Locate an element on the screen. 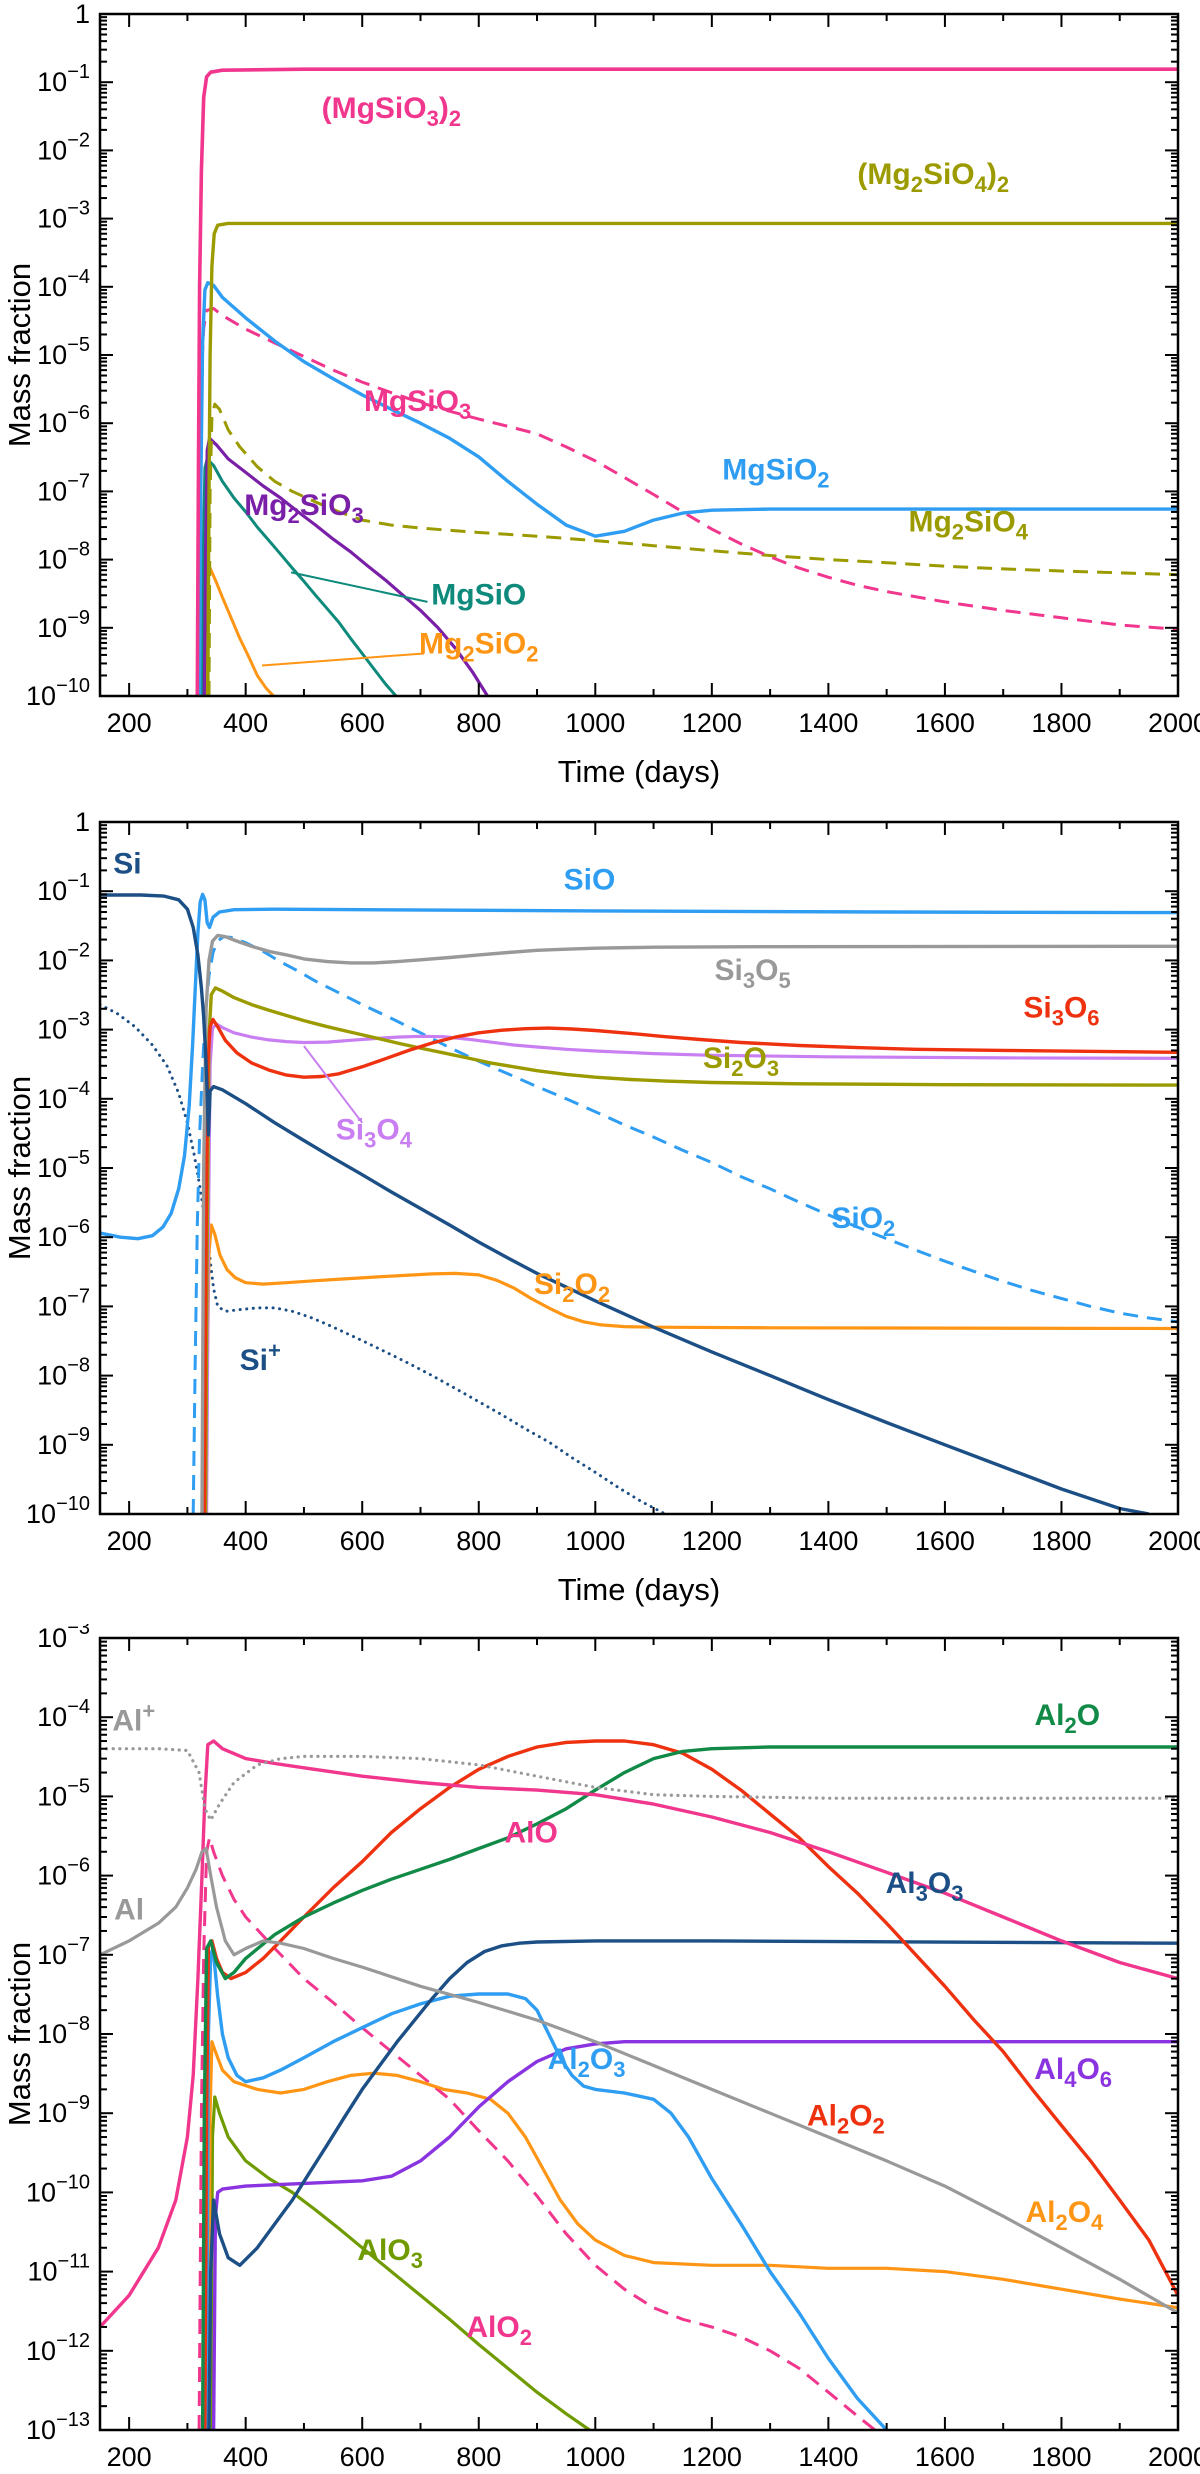 This screenshot has height=2474, width=1200. curve-label-al-2o-3: Al2O3 is located at coordinates (587, 2062).